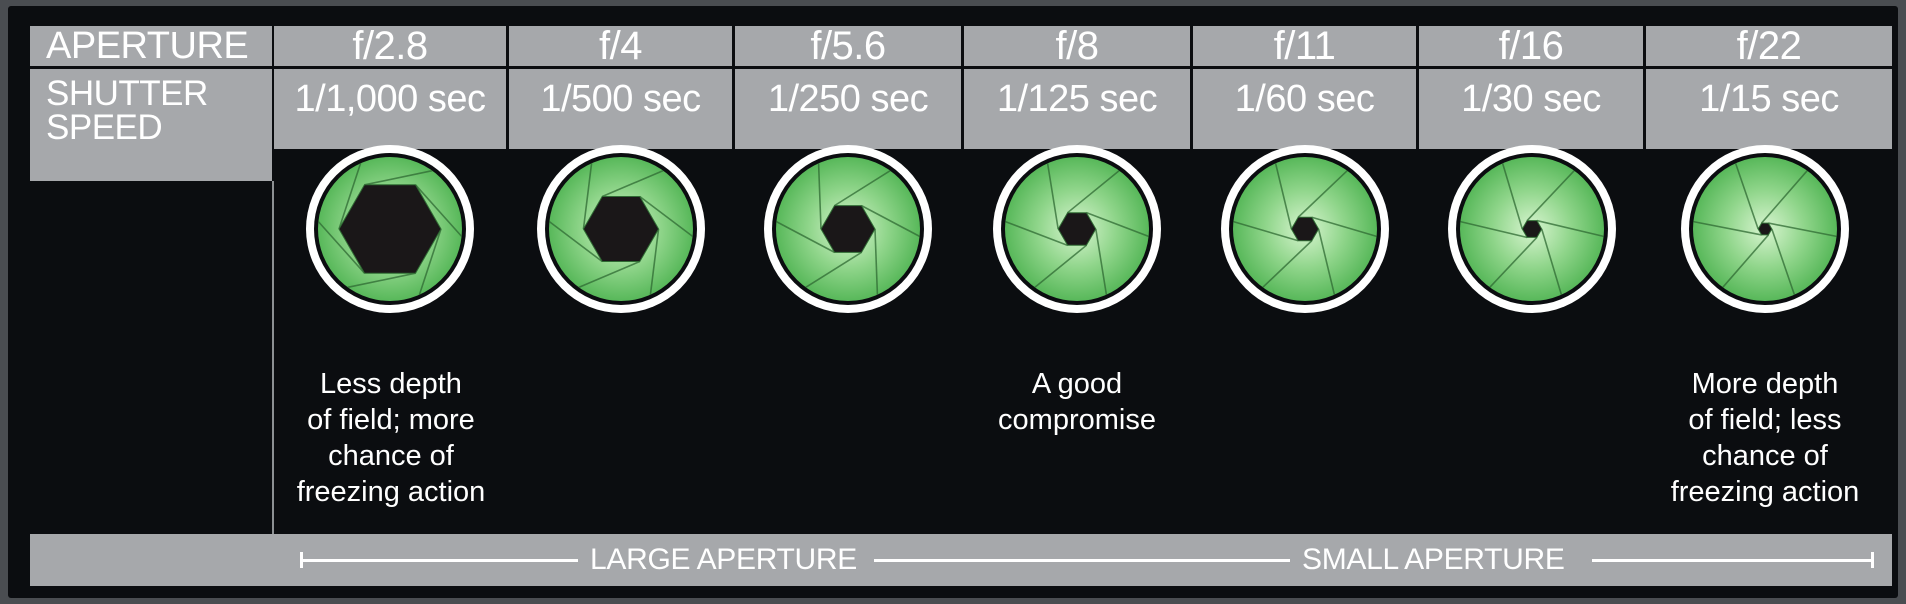 The width and height of the screenshot is (1906, 604). What do you see at coordinates (1769, 109) in the screenshot?
I see `shutter-value: 1/15 sec` at bounding box center [1769, 109].